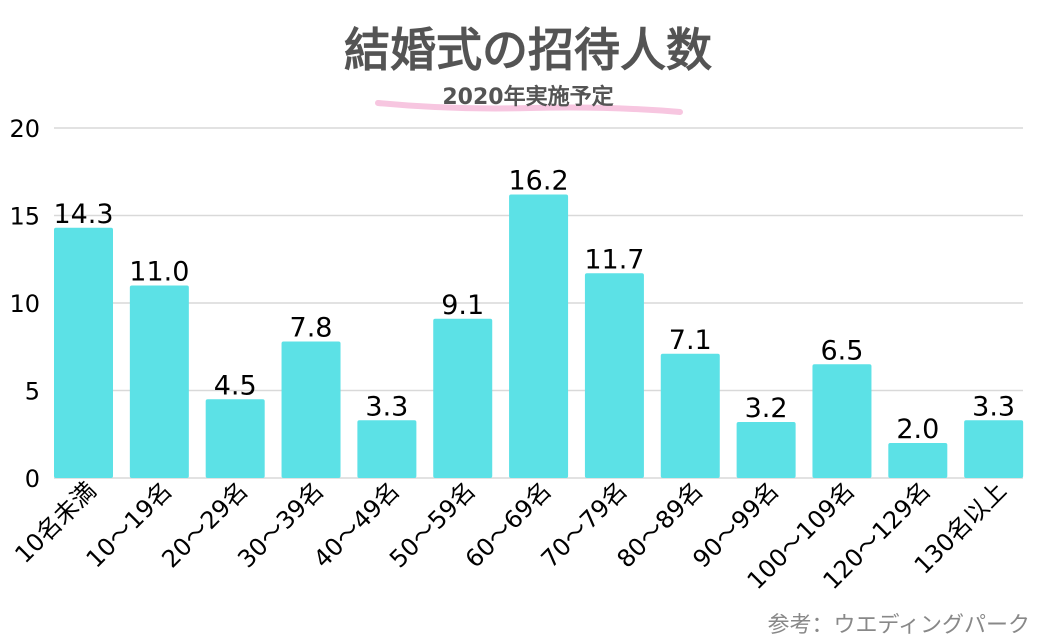  What do you see at coordinates (159, 272) in the screenshot?
I see `data-label: 11.0` at bounding box center [159, 272].